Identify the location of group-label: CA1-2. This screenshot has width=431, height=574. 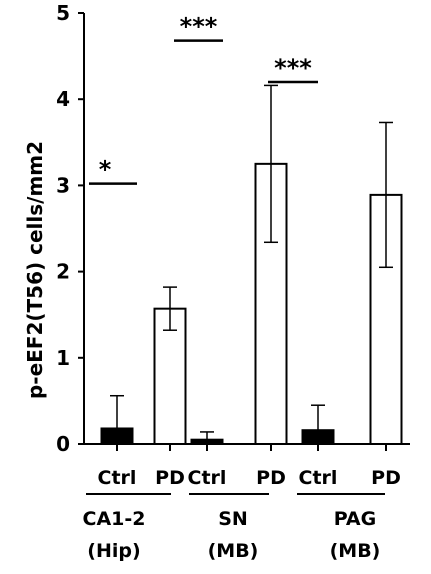
(114, 519).